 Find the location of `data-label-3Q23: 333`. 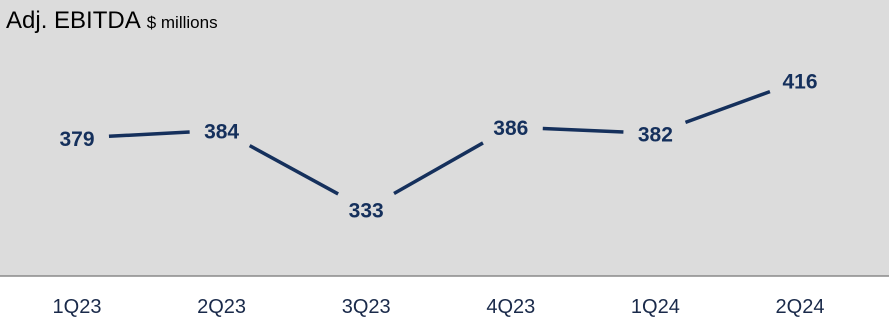

data-label-3Q23: 333 is located at coordinates (366, 210).